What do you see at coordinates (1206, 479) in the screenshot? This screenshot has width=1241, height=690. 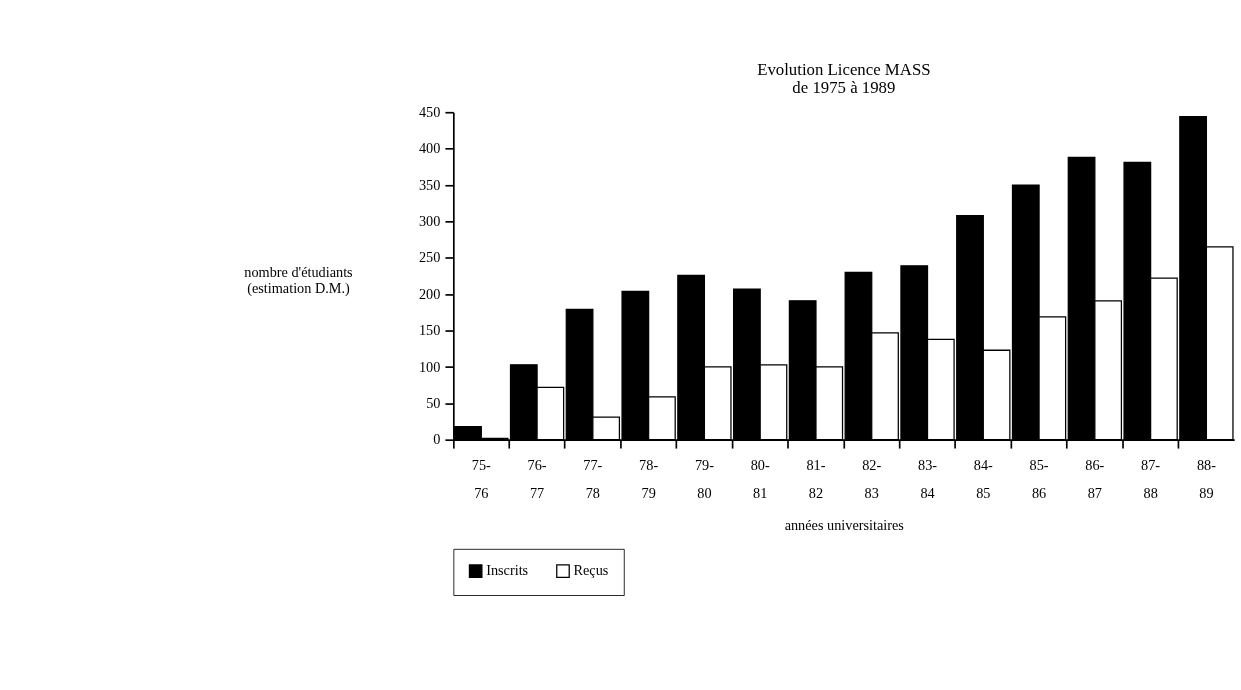 I see `x-tick-label: 88-89` at bounding box center [1206, 479].